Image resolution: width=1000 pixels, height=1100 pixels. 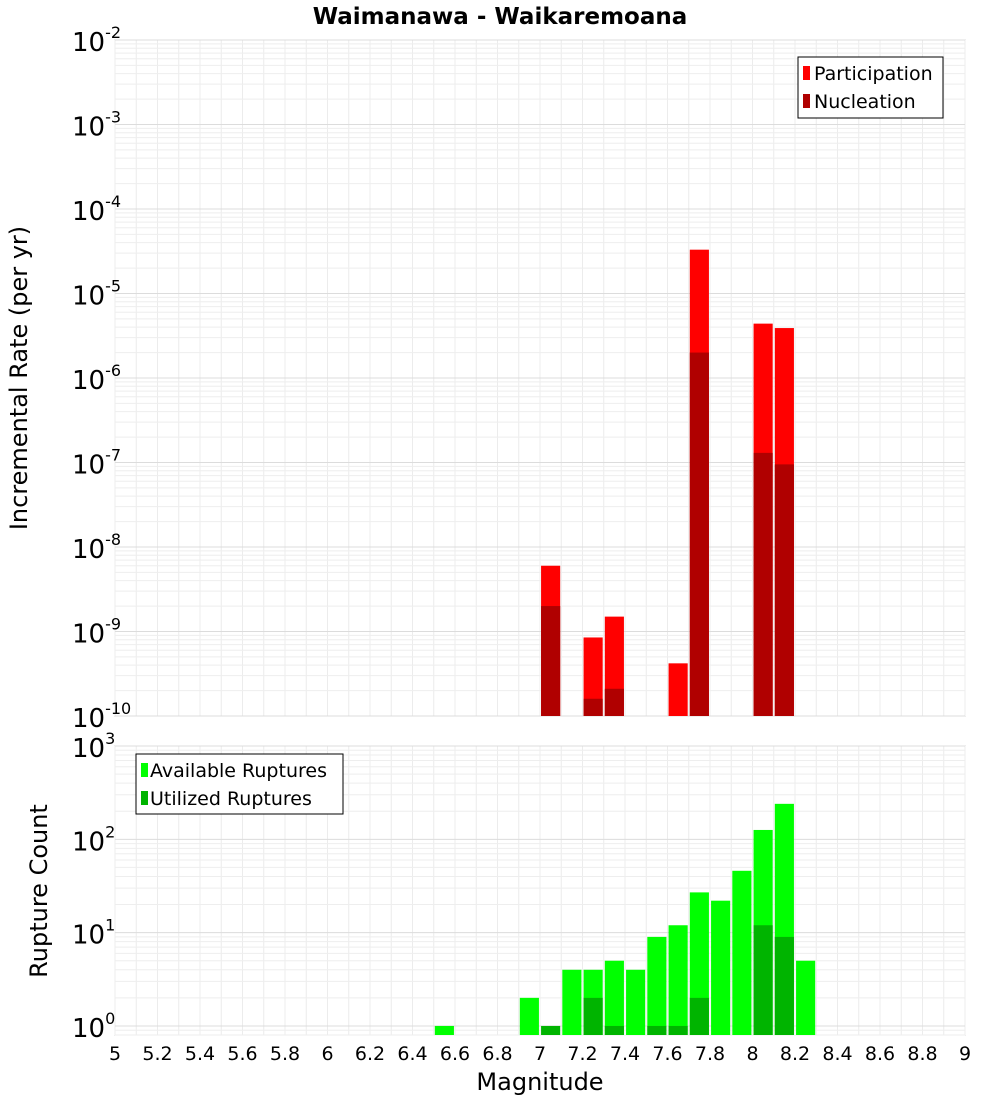 I want to click on x-tick-label: 6.2, so click(x=370, y=1054).